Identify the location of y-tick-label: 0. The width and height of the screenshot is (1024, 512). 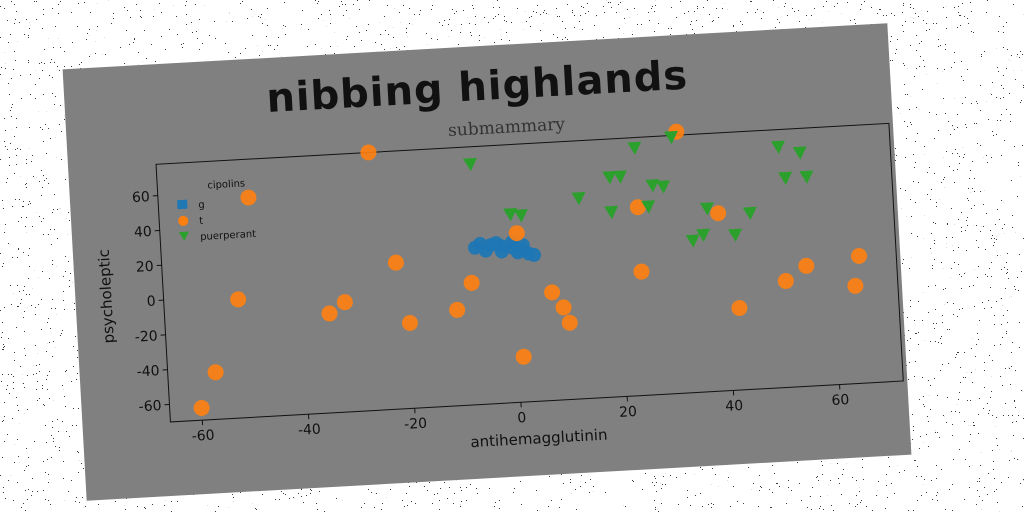
(151, 302).